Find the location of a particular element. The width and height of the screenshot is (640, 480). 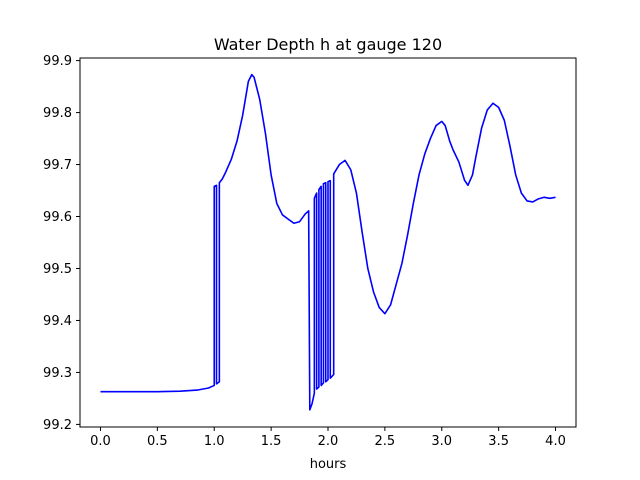

x-tick-label: 2.0 is located at coordinates (328, 441).